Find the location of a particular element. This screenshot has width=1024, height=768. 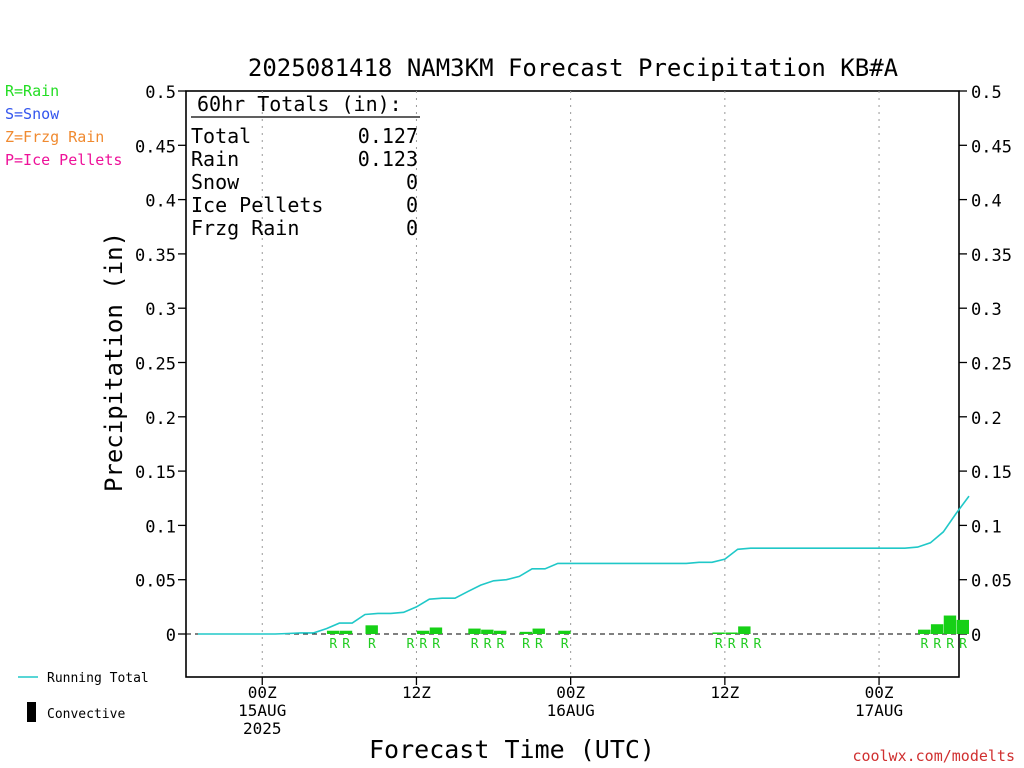

x-tick-label: 16AUG is located at coordinates (571, 710).